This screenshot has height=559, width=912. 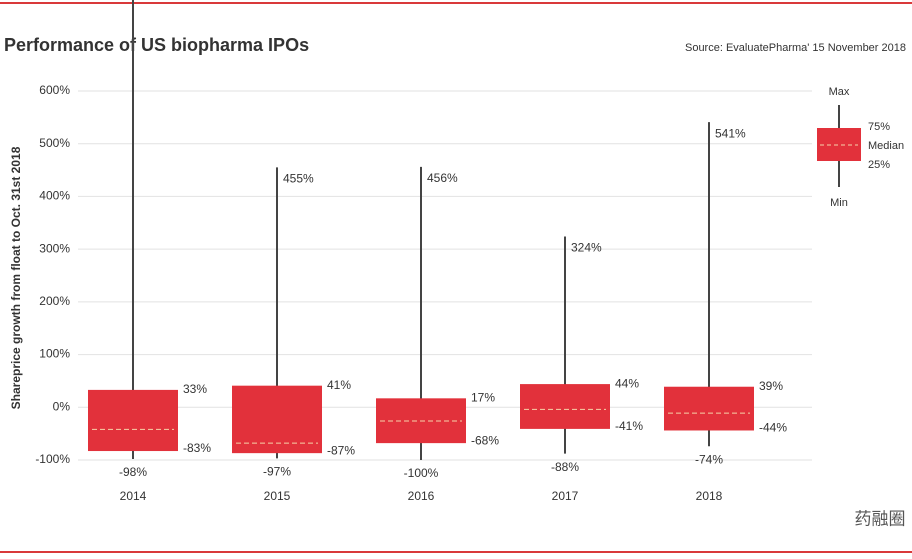 I want to click on max-label: 324%, so click(x=586, y=248).